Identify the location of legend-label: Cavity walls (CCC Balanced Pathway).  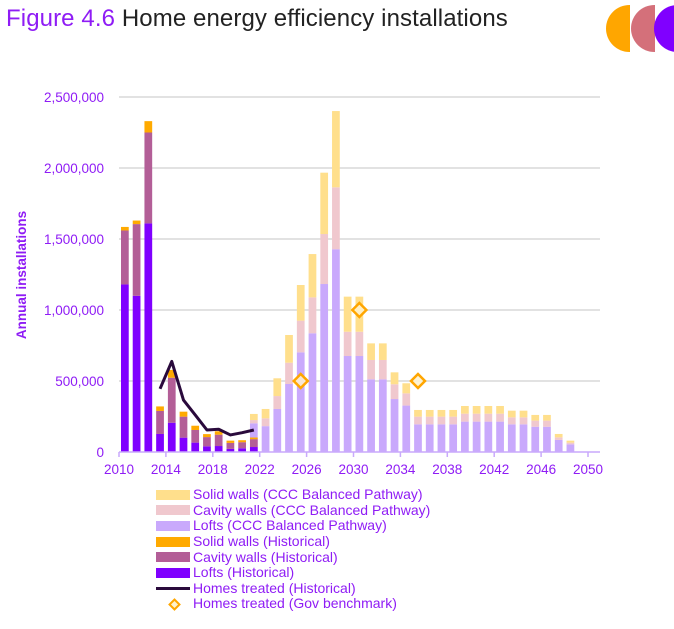
(312, 509).